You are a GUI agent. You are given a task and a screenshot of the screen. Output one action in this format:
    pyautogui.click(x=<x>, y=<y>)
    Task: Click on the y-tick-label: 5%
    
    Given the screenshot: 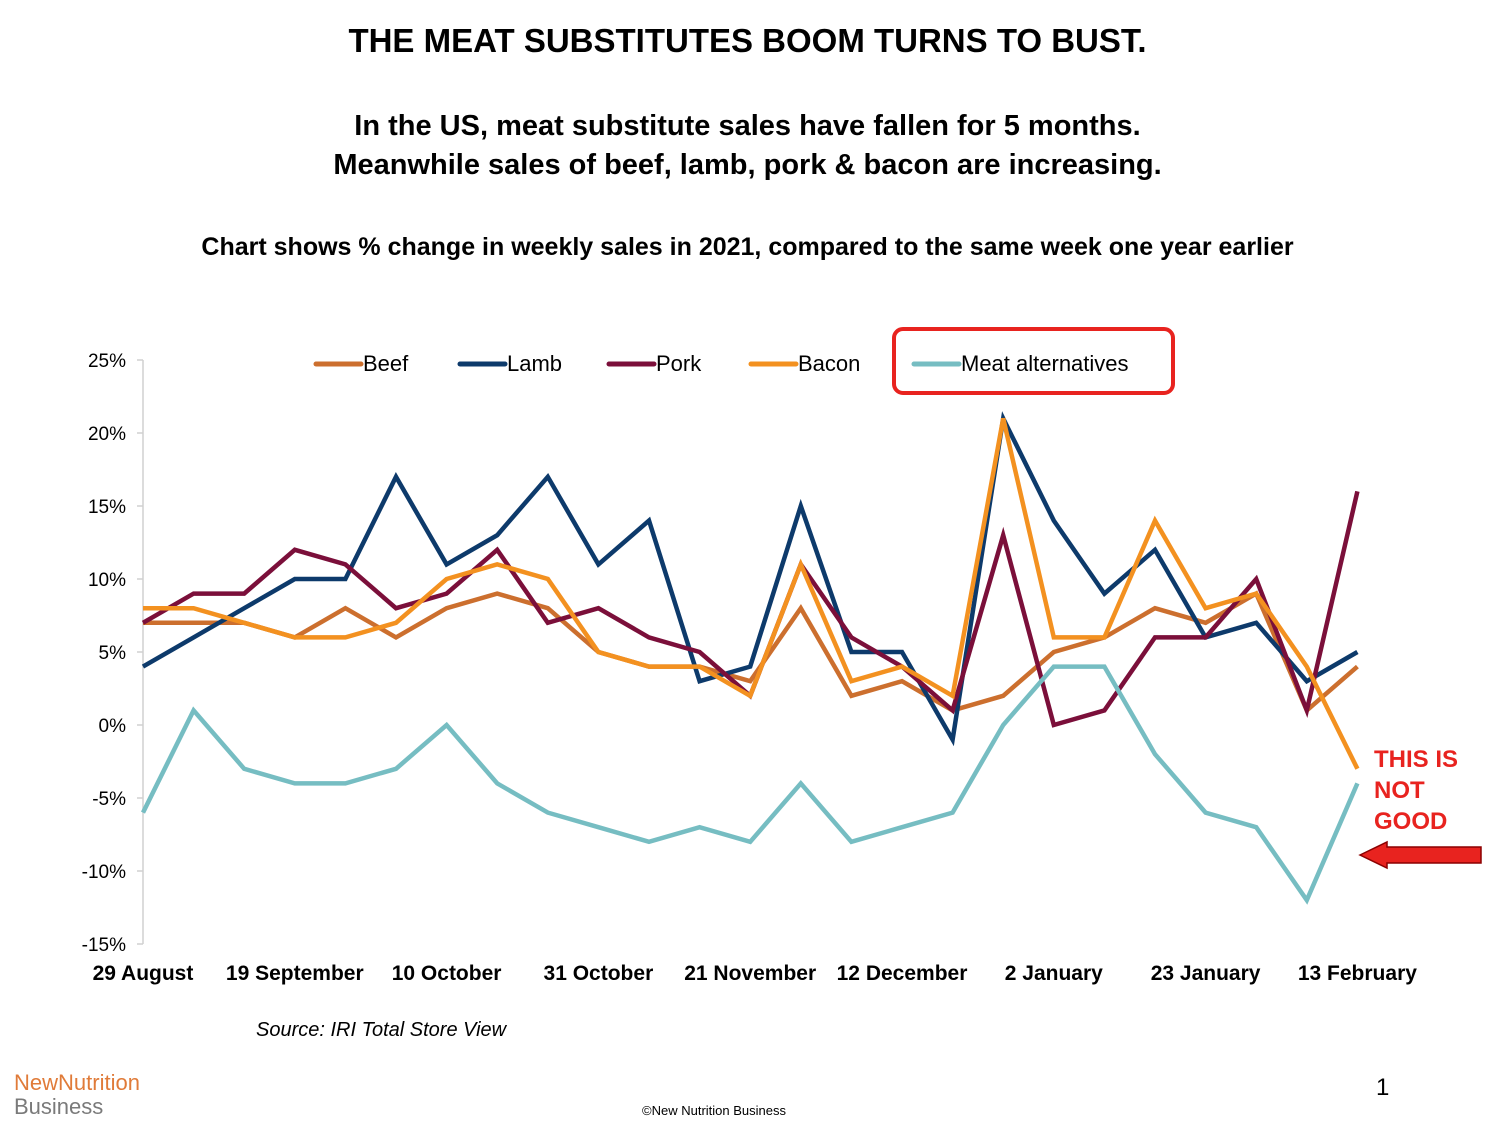 What is the action you would take?
    pyautogui.click(x=113, y=653)
    